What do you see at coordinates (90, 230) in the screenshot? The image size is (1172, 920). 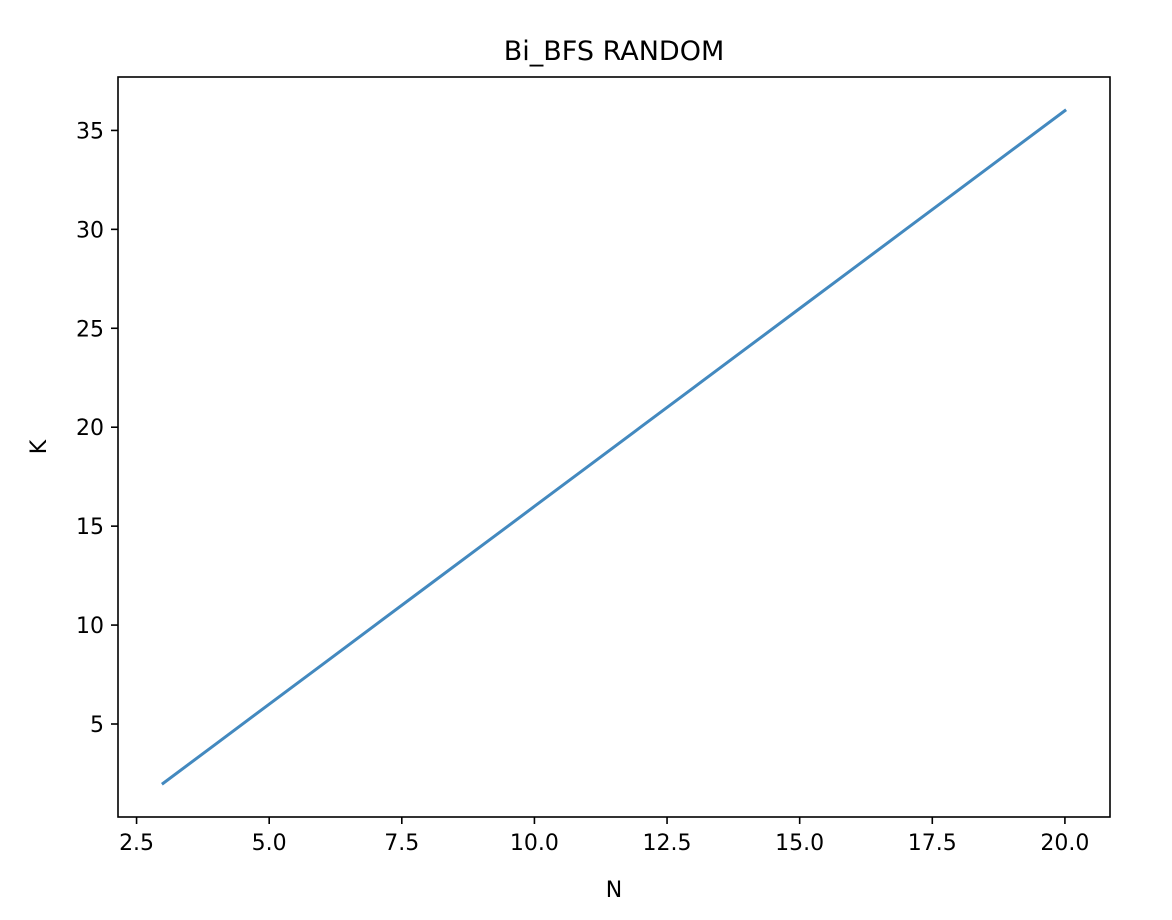 I see `y-tick-label: 30` at bounding box center [90, 230].